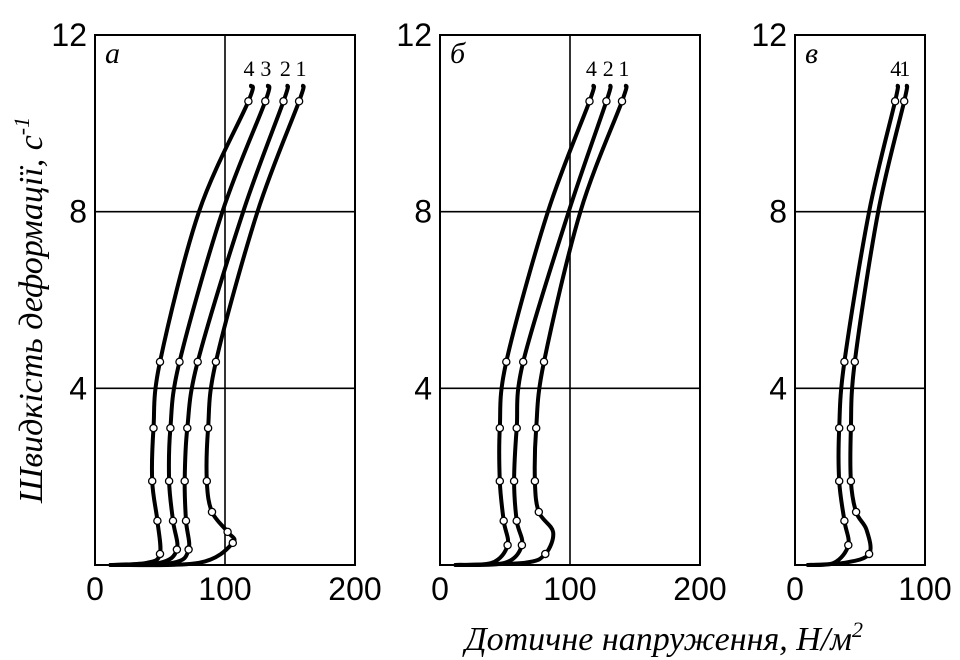 The width and height of the screenshot is (960, 660). Describe the element at coordinates (857, 629) in the screenshot. I see `x-axis-title-superscript: 2` at that location.